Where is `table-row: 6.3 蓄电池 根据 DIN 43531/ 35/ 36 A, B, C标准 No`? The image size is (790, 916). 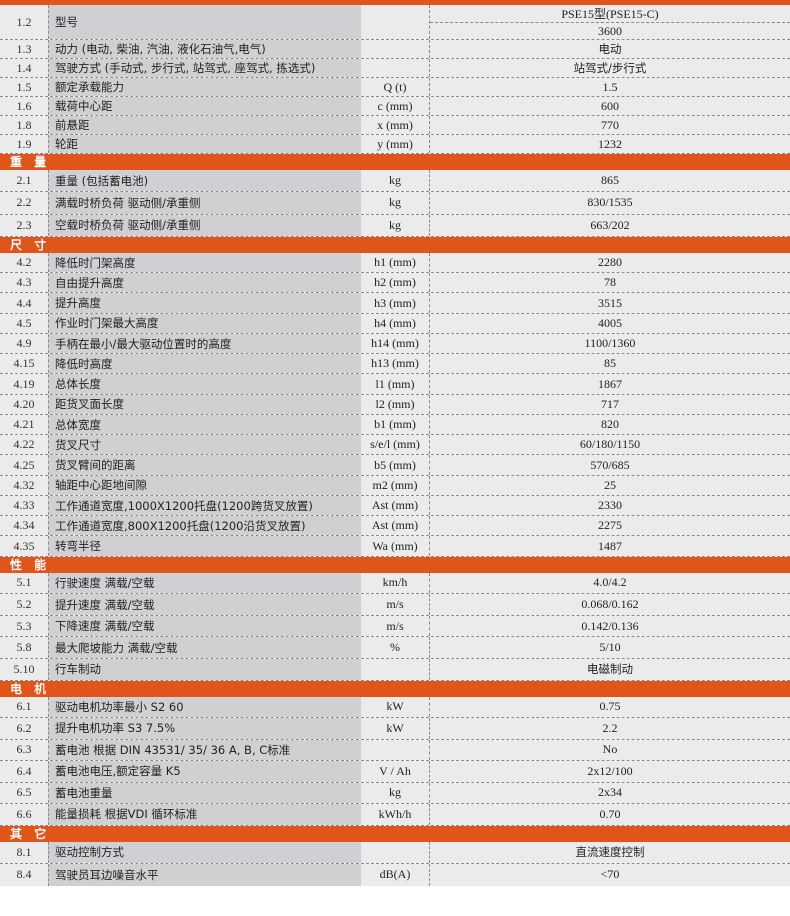 table-row: 6.3 蓄电池 根据 DIN 43531/ 35/ 36 A, B, C标准 No is located at coordinates (395, 750).